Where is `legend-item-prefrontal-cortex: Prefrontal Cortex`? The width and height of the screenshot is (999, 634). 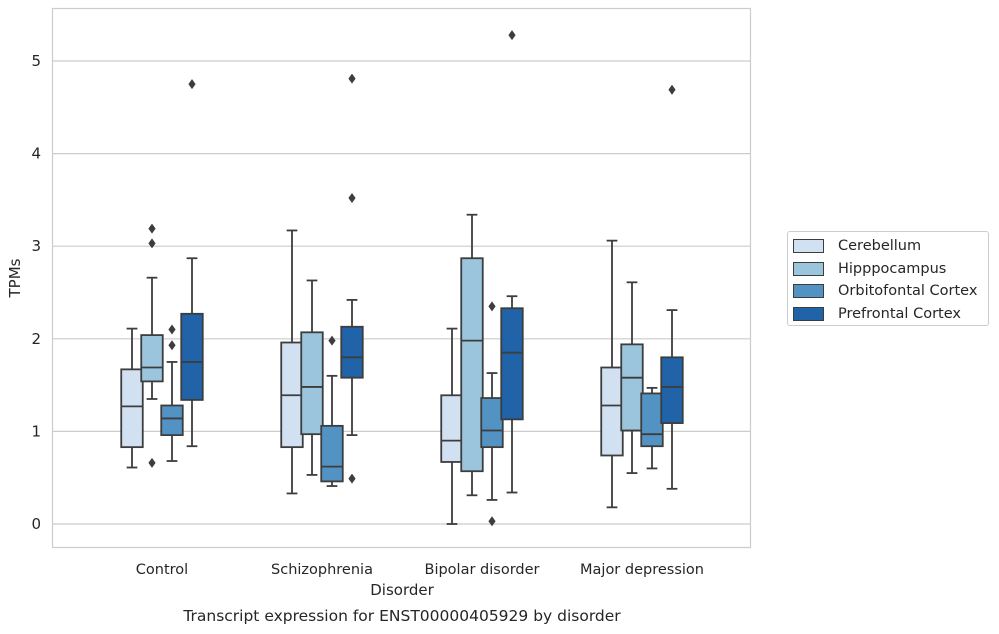
legend-item-prefrontal-cortex: Prefrontal Cortex is located at coordinates (890, 314).